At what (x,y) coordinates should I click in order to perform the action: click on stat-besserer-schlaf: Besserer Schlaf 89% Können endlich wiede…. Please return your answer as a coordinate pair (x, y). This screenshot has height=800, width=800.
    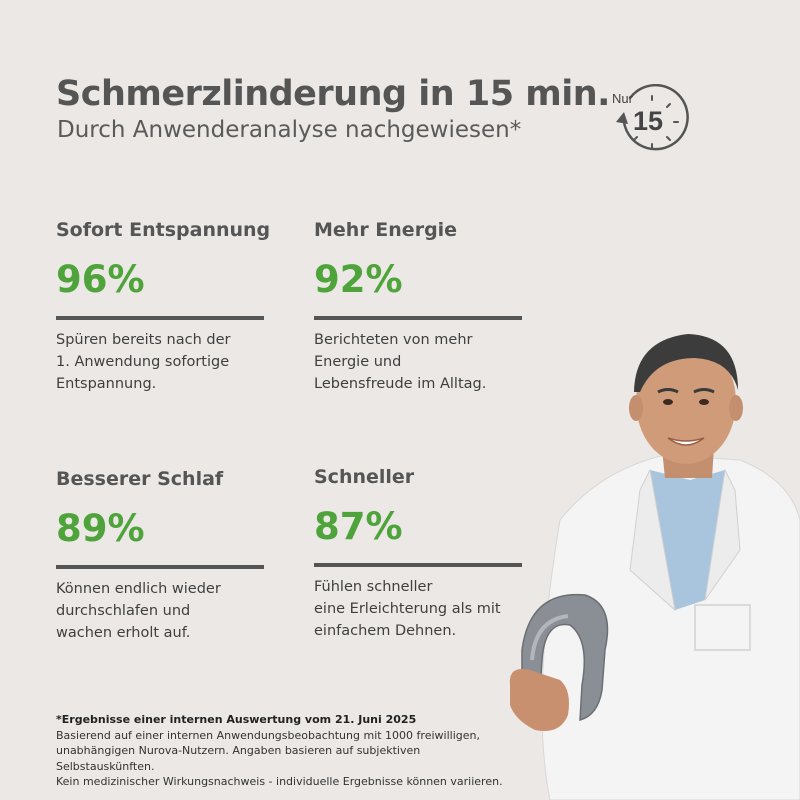
    Looking at the image, I should click on (171, 556).